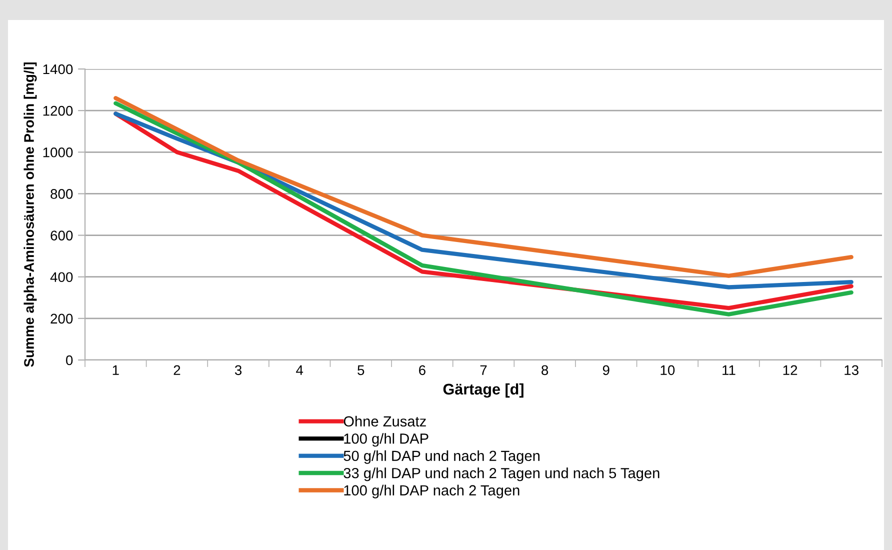 The image size is (892, 550). What do you see at coordinates (667, 370) in the screenshot?
I see `x-tick-label: 10` at bounding box center [667, 370].